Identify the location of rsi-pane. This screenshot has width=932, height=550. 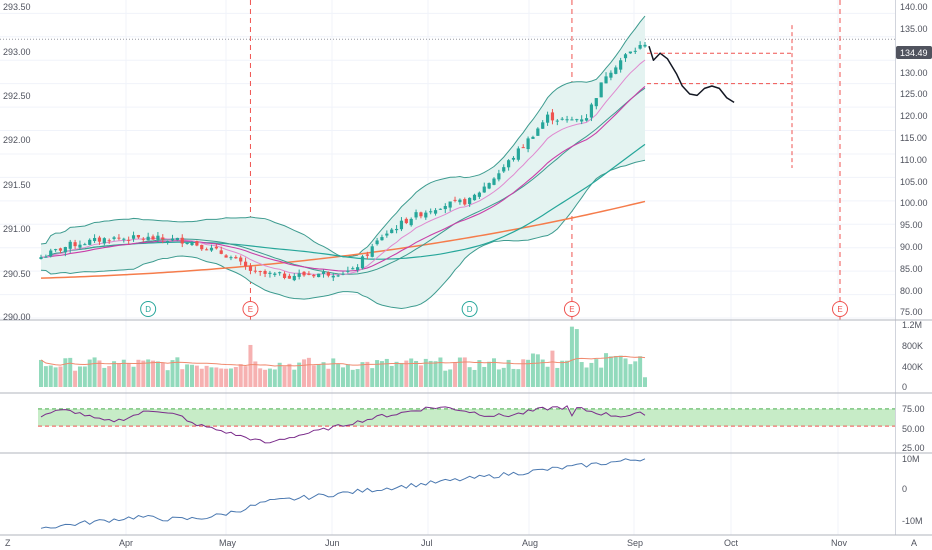
(466, 424).